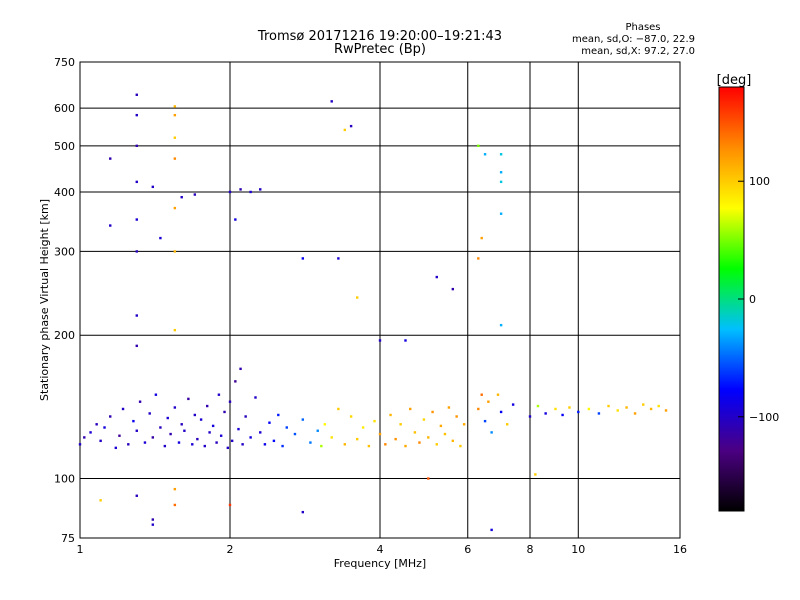 This screenshot has height=600, width=800. Describe the element at coordinates (380, 549) in the screenshot. I see `x-tick-label: 4` at that location.